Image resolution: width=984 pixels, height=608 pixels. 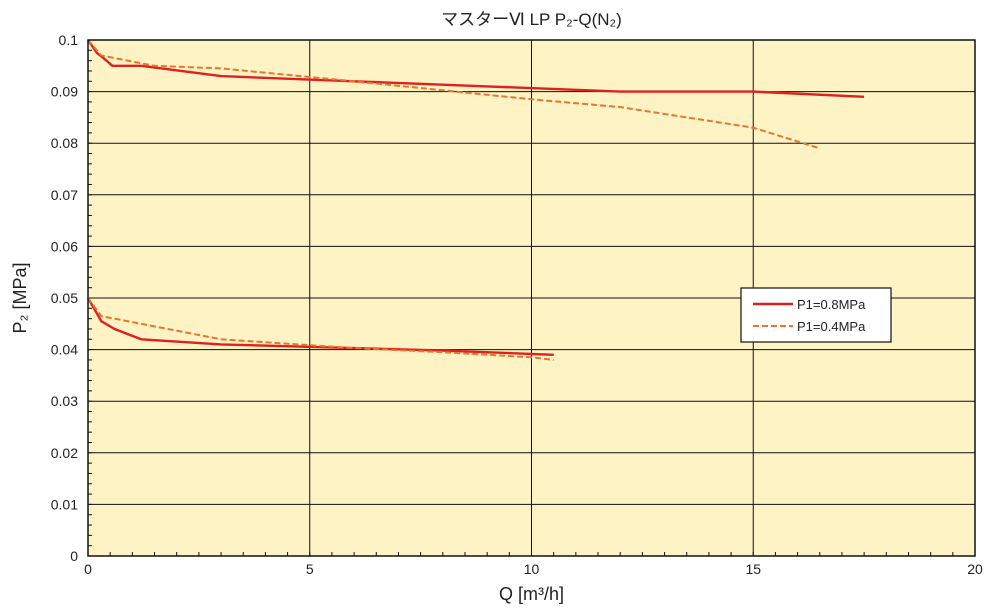 I want to click on x-tick-label: 0, so click(x=88, y=569).